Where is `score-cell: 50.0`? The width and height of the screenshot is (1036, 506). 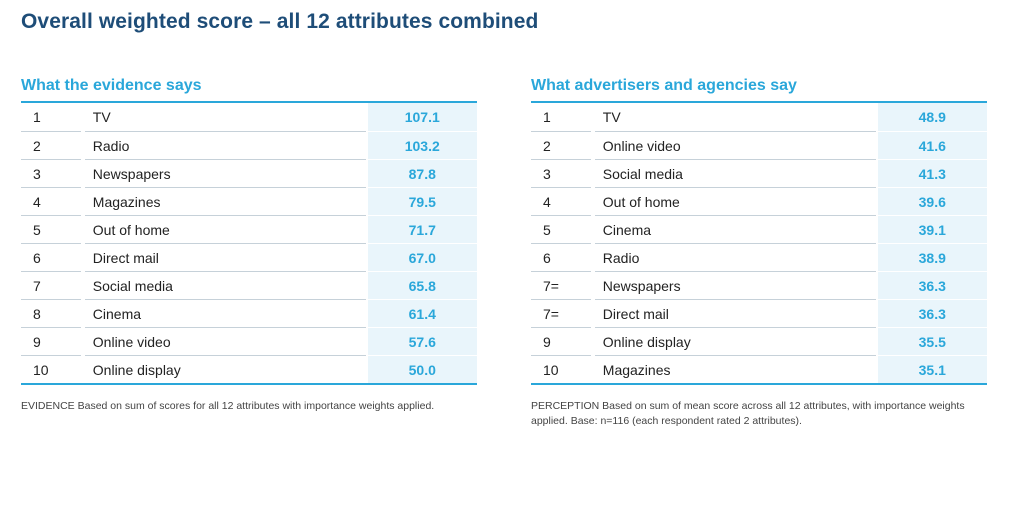
score-cell: 50.0 is located at coordinates (422, 369).